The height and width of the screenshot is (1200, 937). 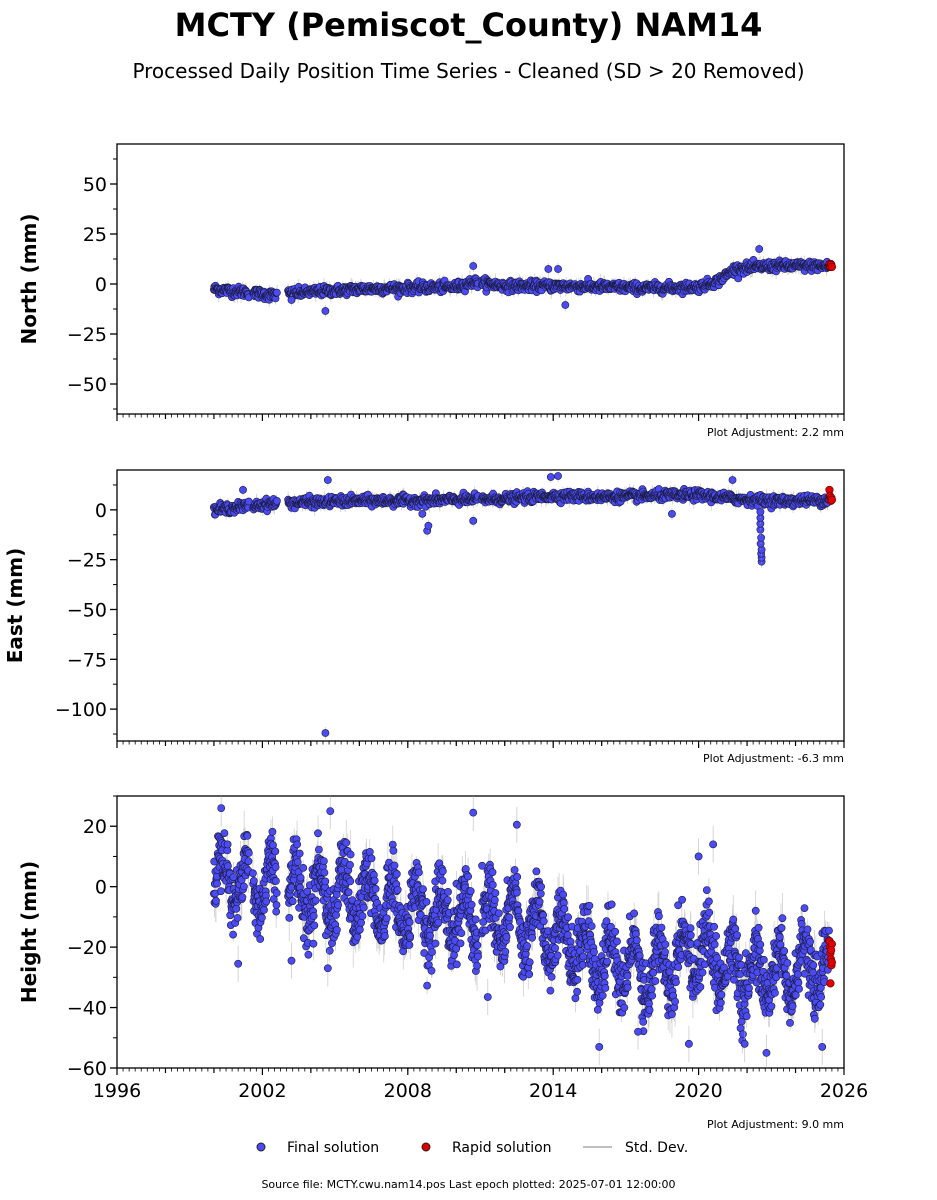 What do you see at coordinates (87, 1009) in the screenshot?
I see `y-tick-label: −40` at bounding box center [87, 1009].